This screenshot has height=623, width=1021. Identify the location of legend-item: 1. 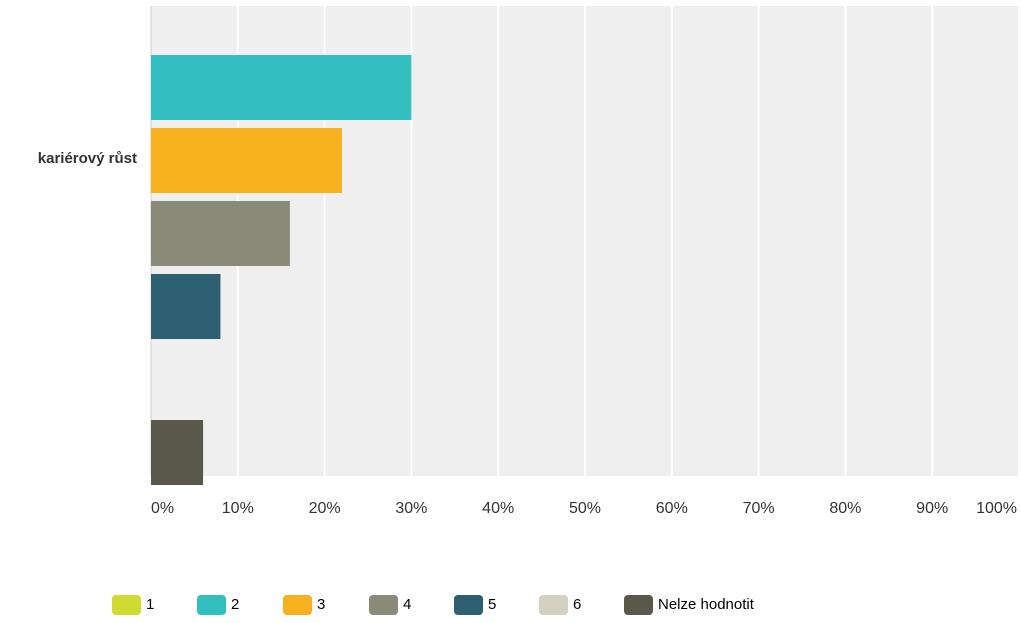
(133, 605).